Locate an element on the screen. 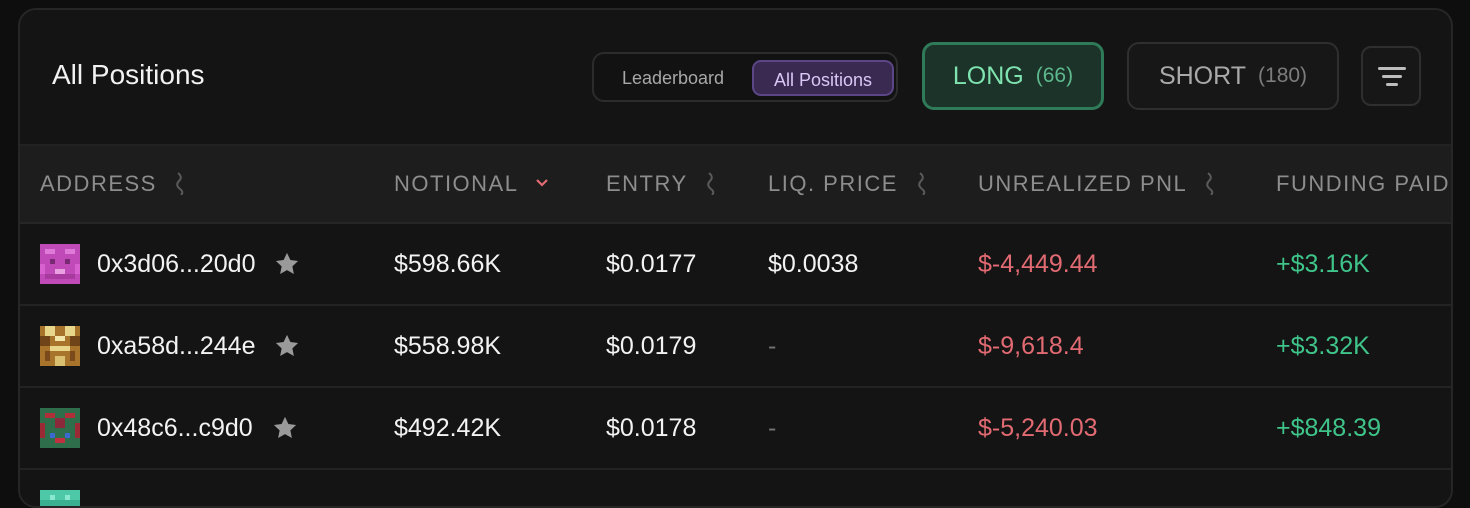 Image resolution: width=1470 pixels, height=508 pixels. sort-desc-icon is located at coordinates (542, 183).